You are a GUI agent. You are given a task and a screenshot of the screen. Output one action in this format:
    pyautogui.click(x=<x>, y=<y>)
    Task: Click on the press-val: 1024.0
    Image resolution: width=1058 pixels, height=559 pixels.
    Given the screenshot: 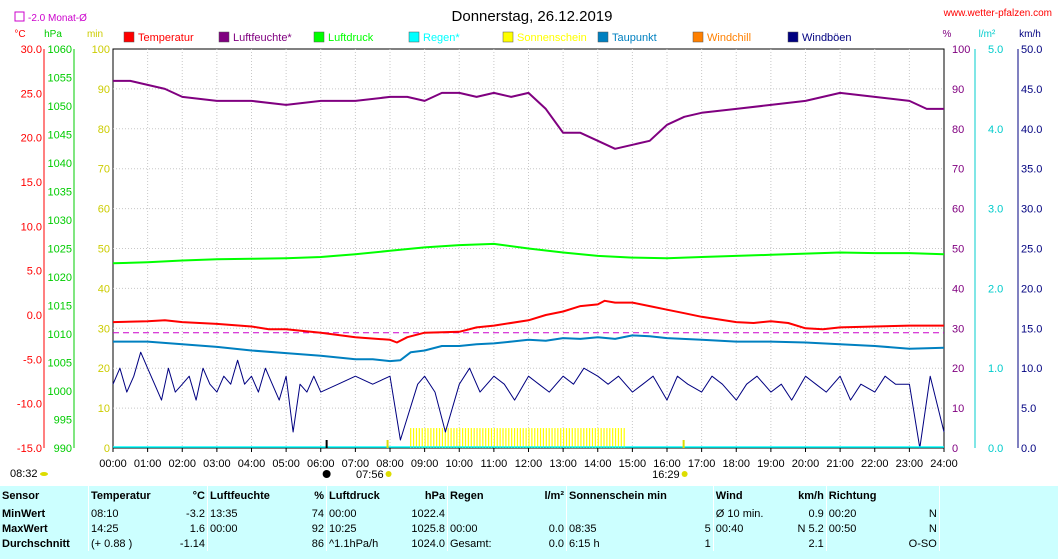 What is the action you would take?
    pyautogui.click(x=428, y=543)
    